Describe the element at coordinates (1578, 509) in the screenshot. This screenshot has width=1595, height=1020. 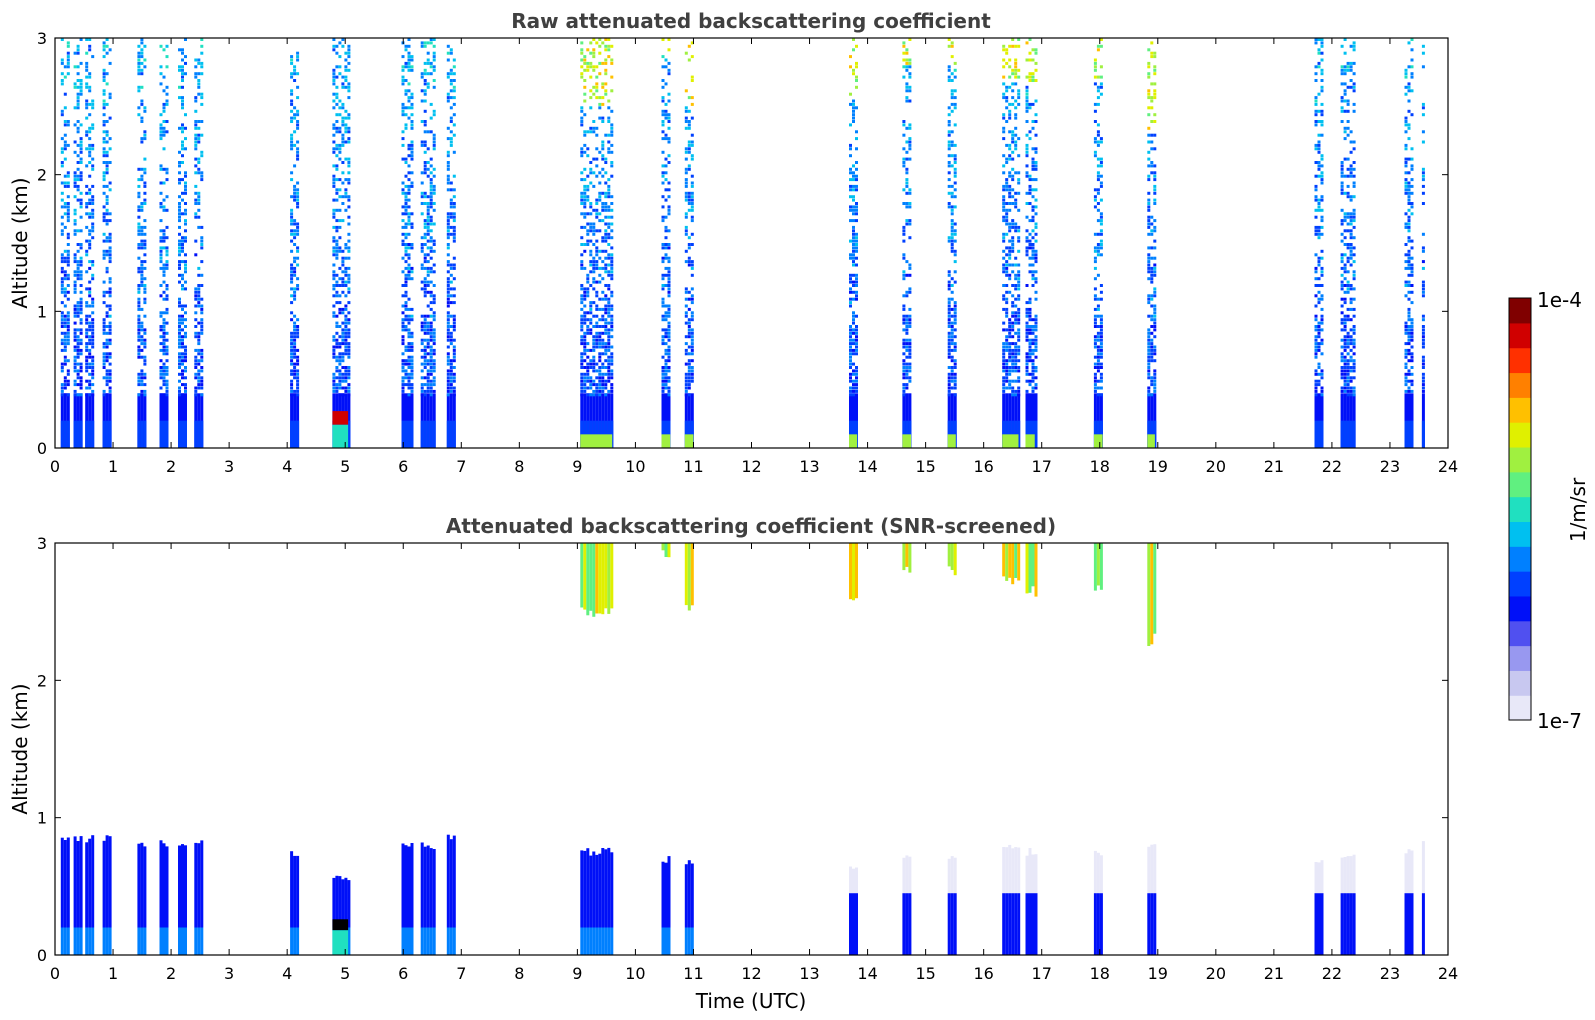
I see `colorbar-unit-label: 1/m/sr` at that location.